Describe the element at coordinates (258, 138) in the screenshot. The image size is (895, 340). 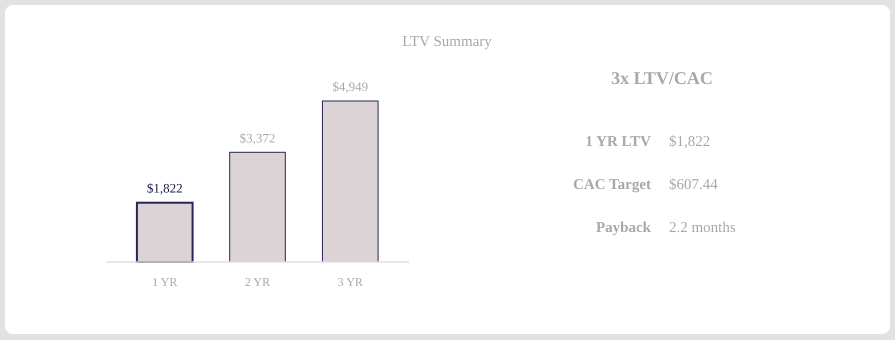
I see `data-label: $3,372` at that location.